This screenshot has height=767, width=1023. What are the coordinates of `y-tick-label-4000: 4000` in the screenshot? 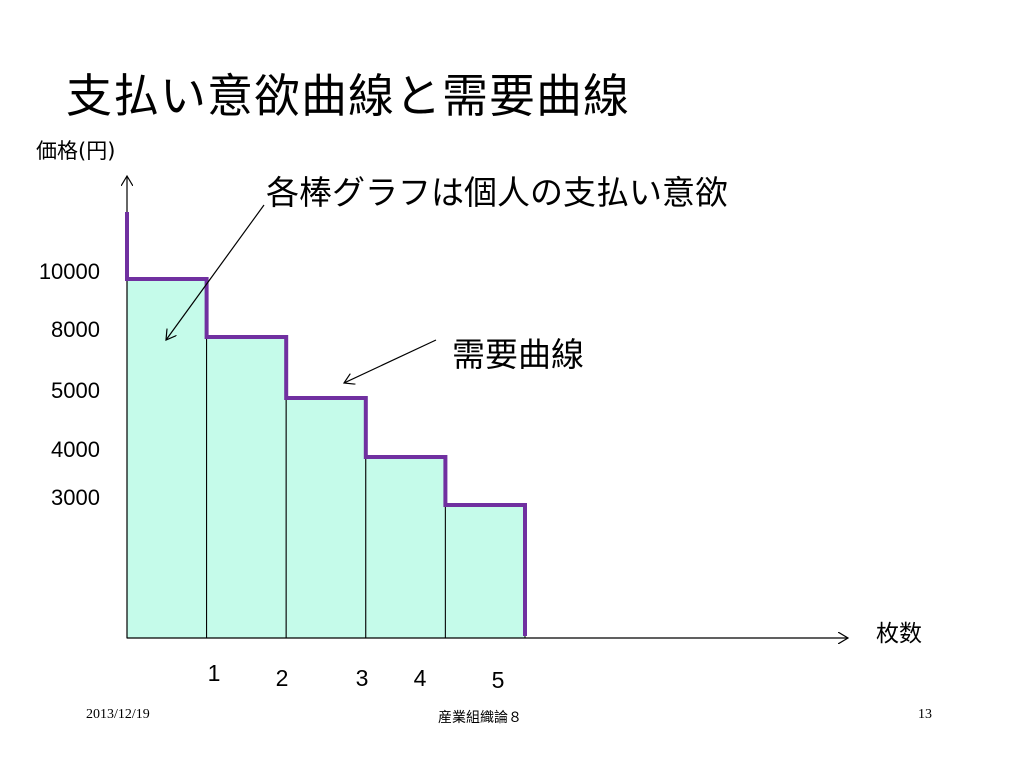 It's located at (75, 449).